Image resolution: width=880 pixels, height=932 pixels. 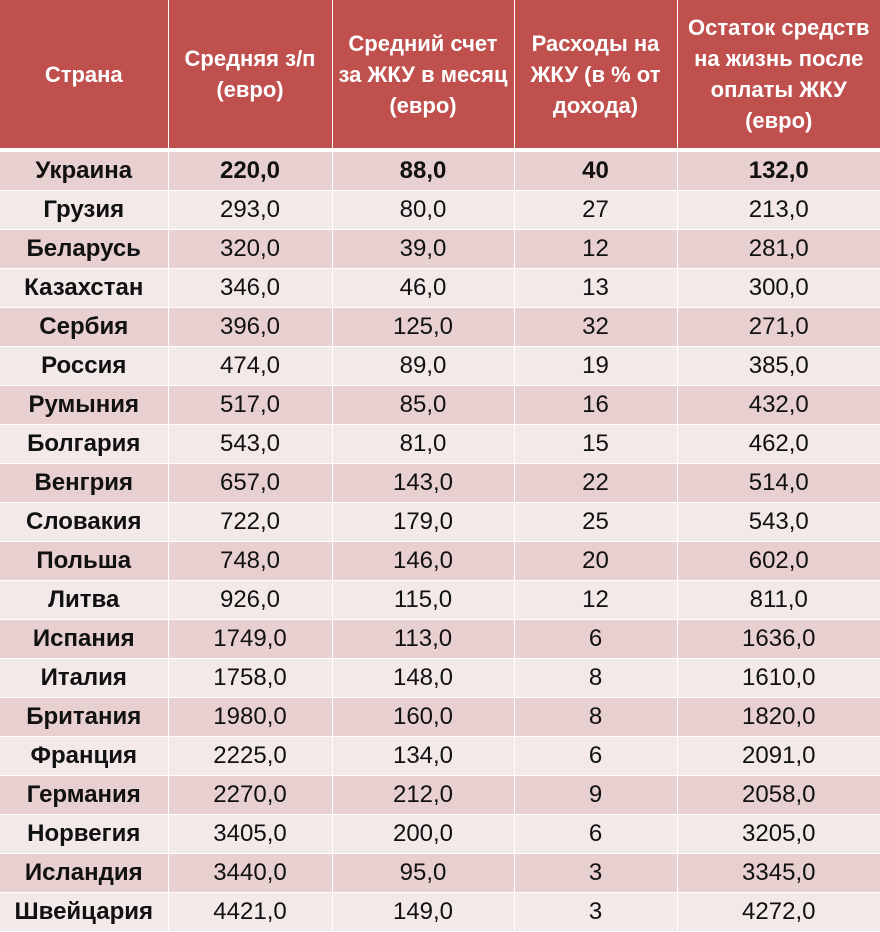 What do you see at coordinates (84, 561) in the screenshot?
I see `country-cell: Польша` at bounding box center [84, 561].